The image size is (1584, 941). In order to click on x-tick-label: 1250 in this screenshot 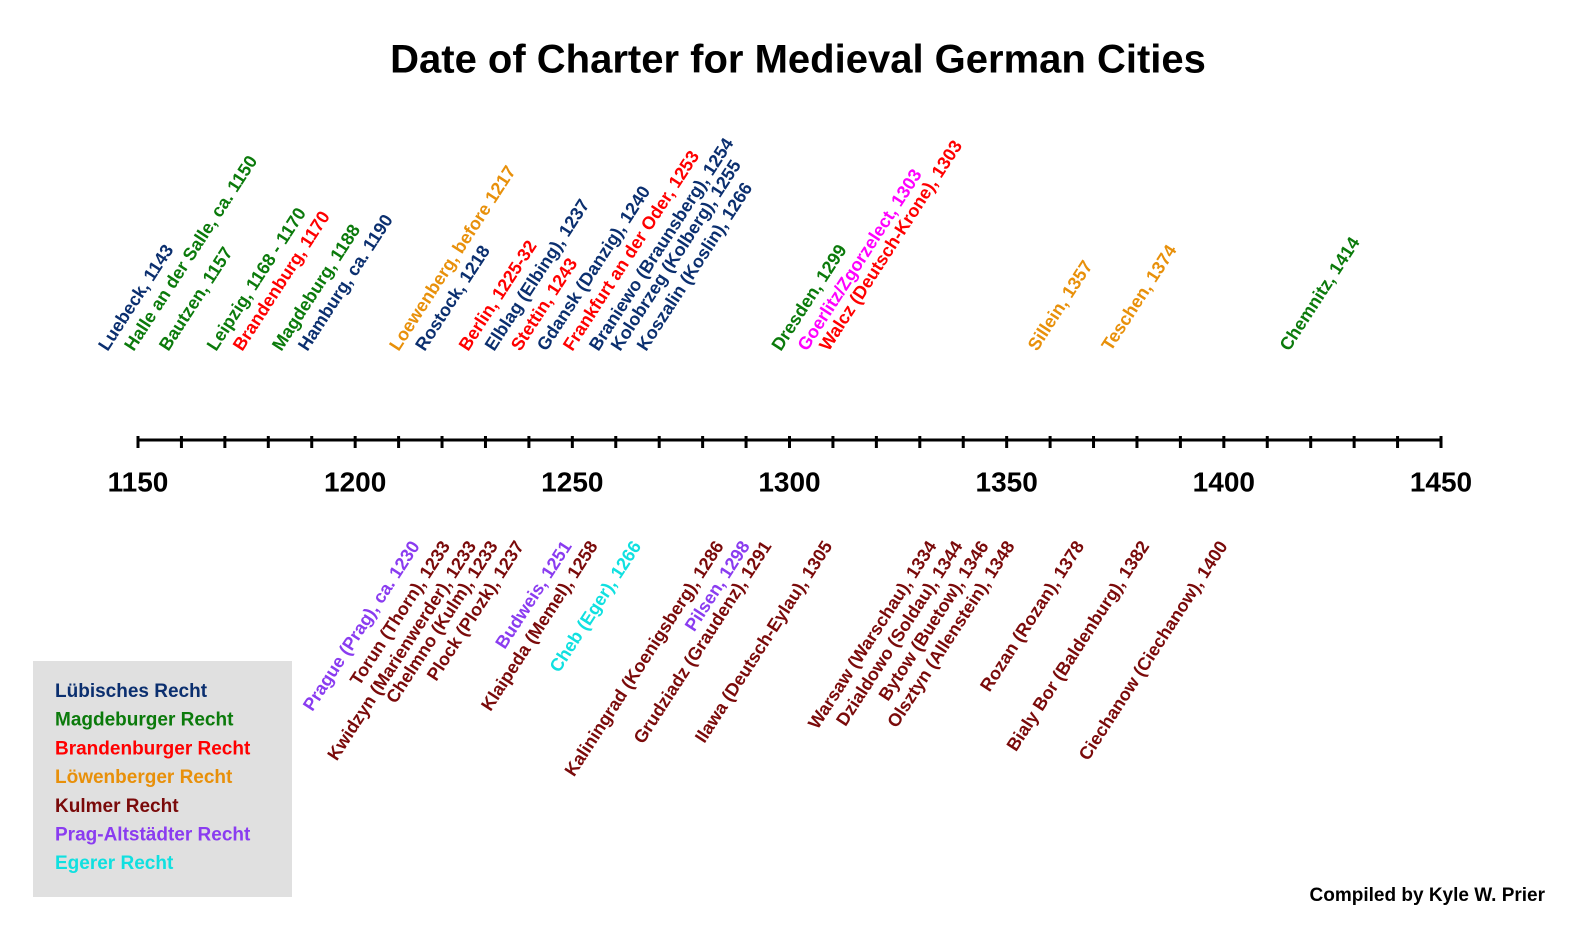, I will do `click(572, 481)`.